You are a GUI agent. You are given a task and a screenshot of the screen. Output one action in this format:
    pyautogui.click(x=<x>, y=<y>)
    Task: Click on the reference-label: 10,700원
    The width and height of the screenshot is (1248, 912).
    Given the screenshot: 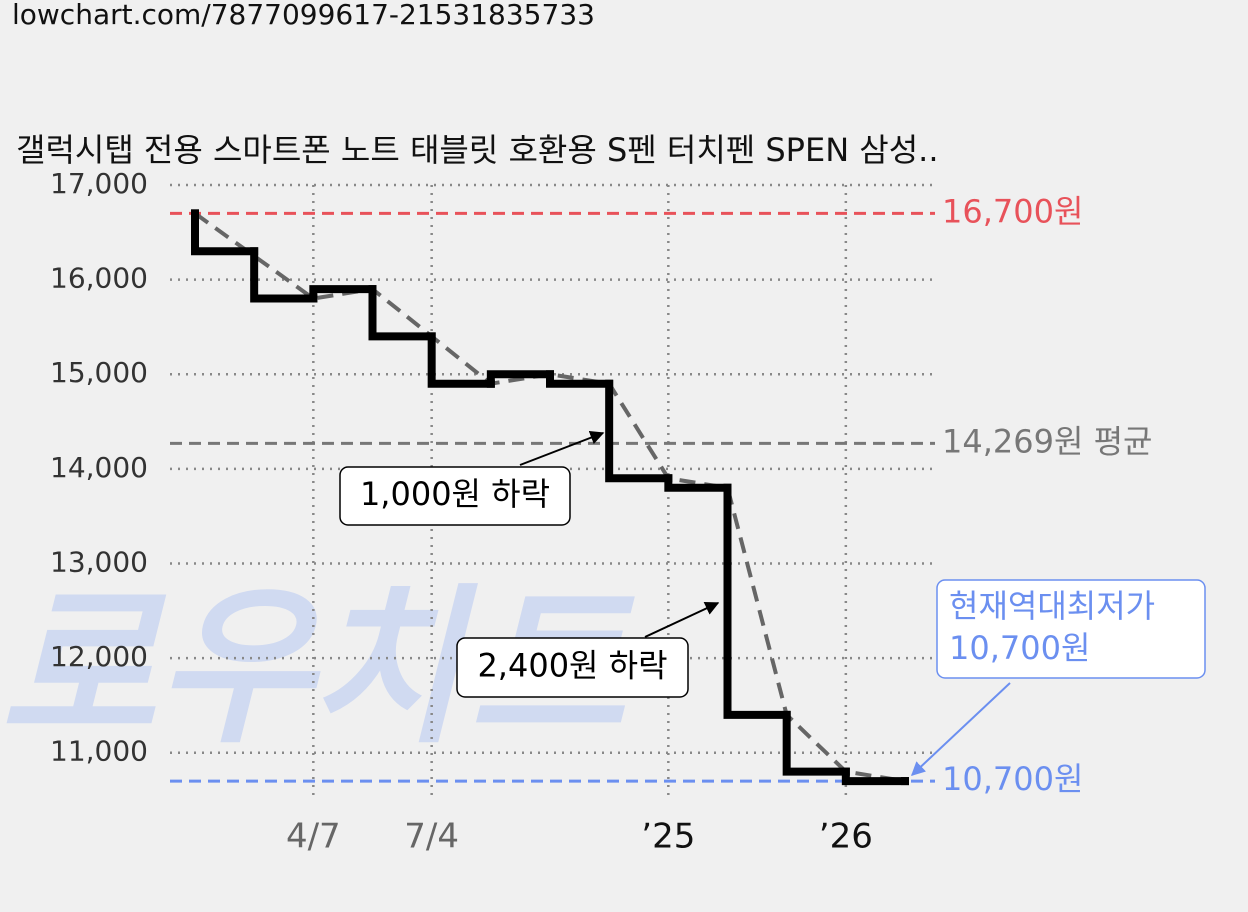 What is the action you would take?
    pyautogui.click(x=1012, y=779)
    